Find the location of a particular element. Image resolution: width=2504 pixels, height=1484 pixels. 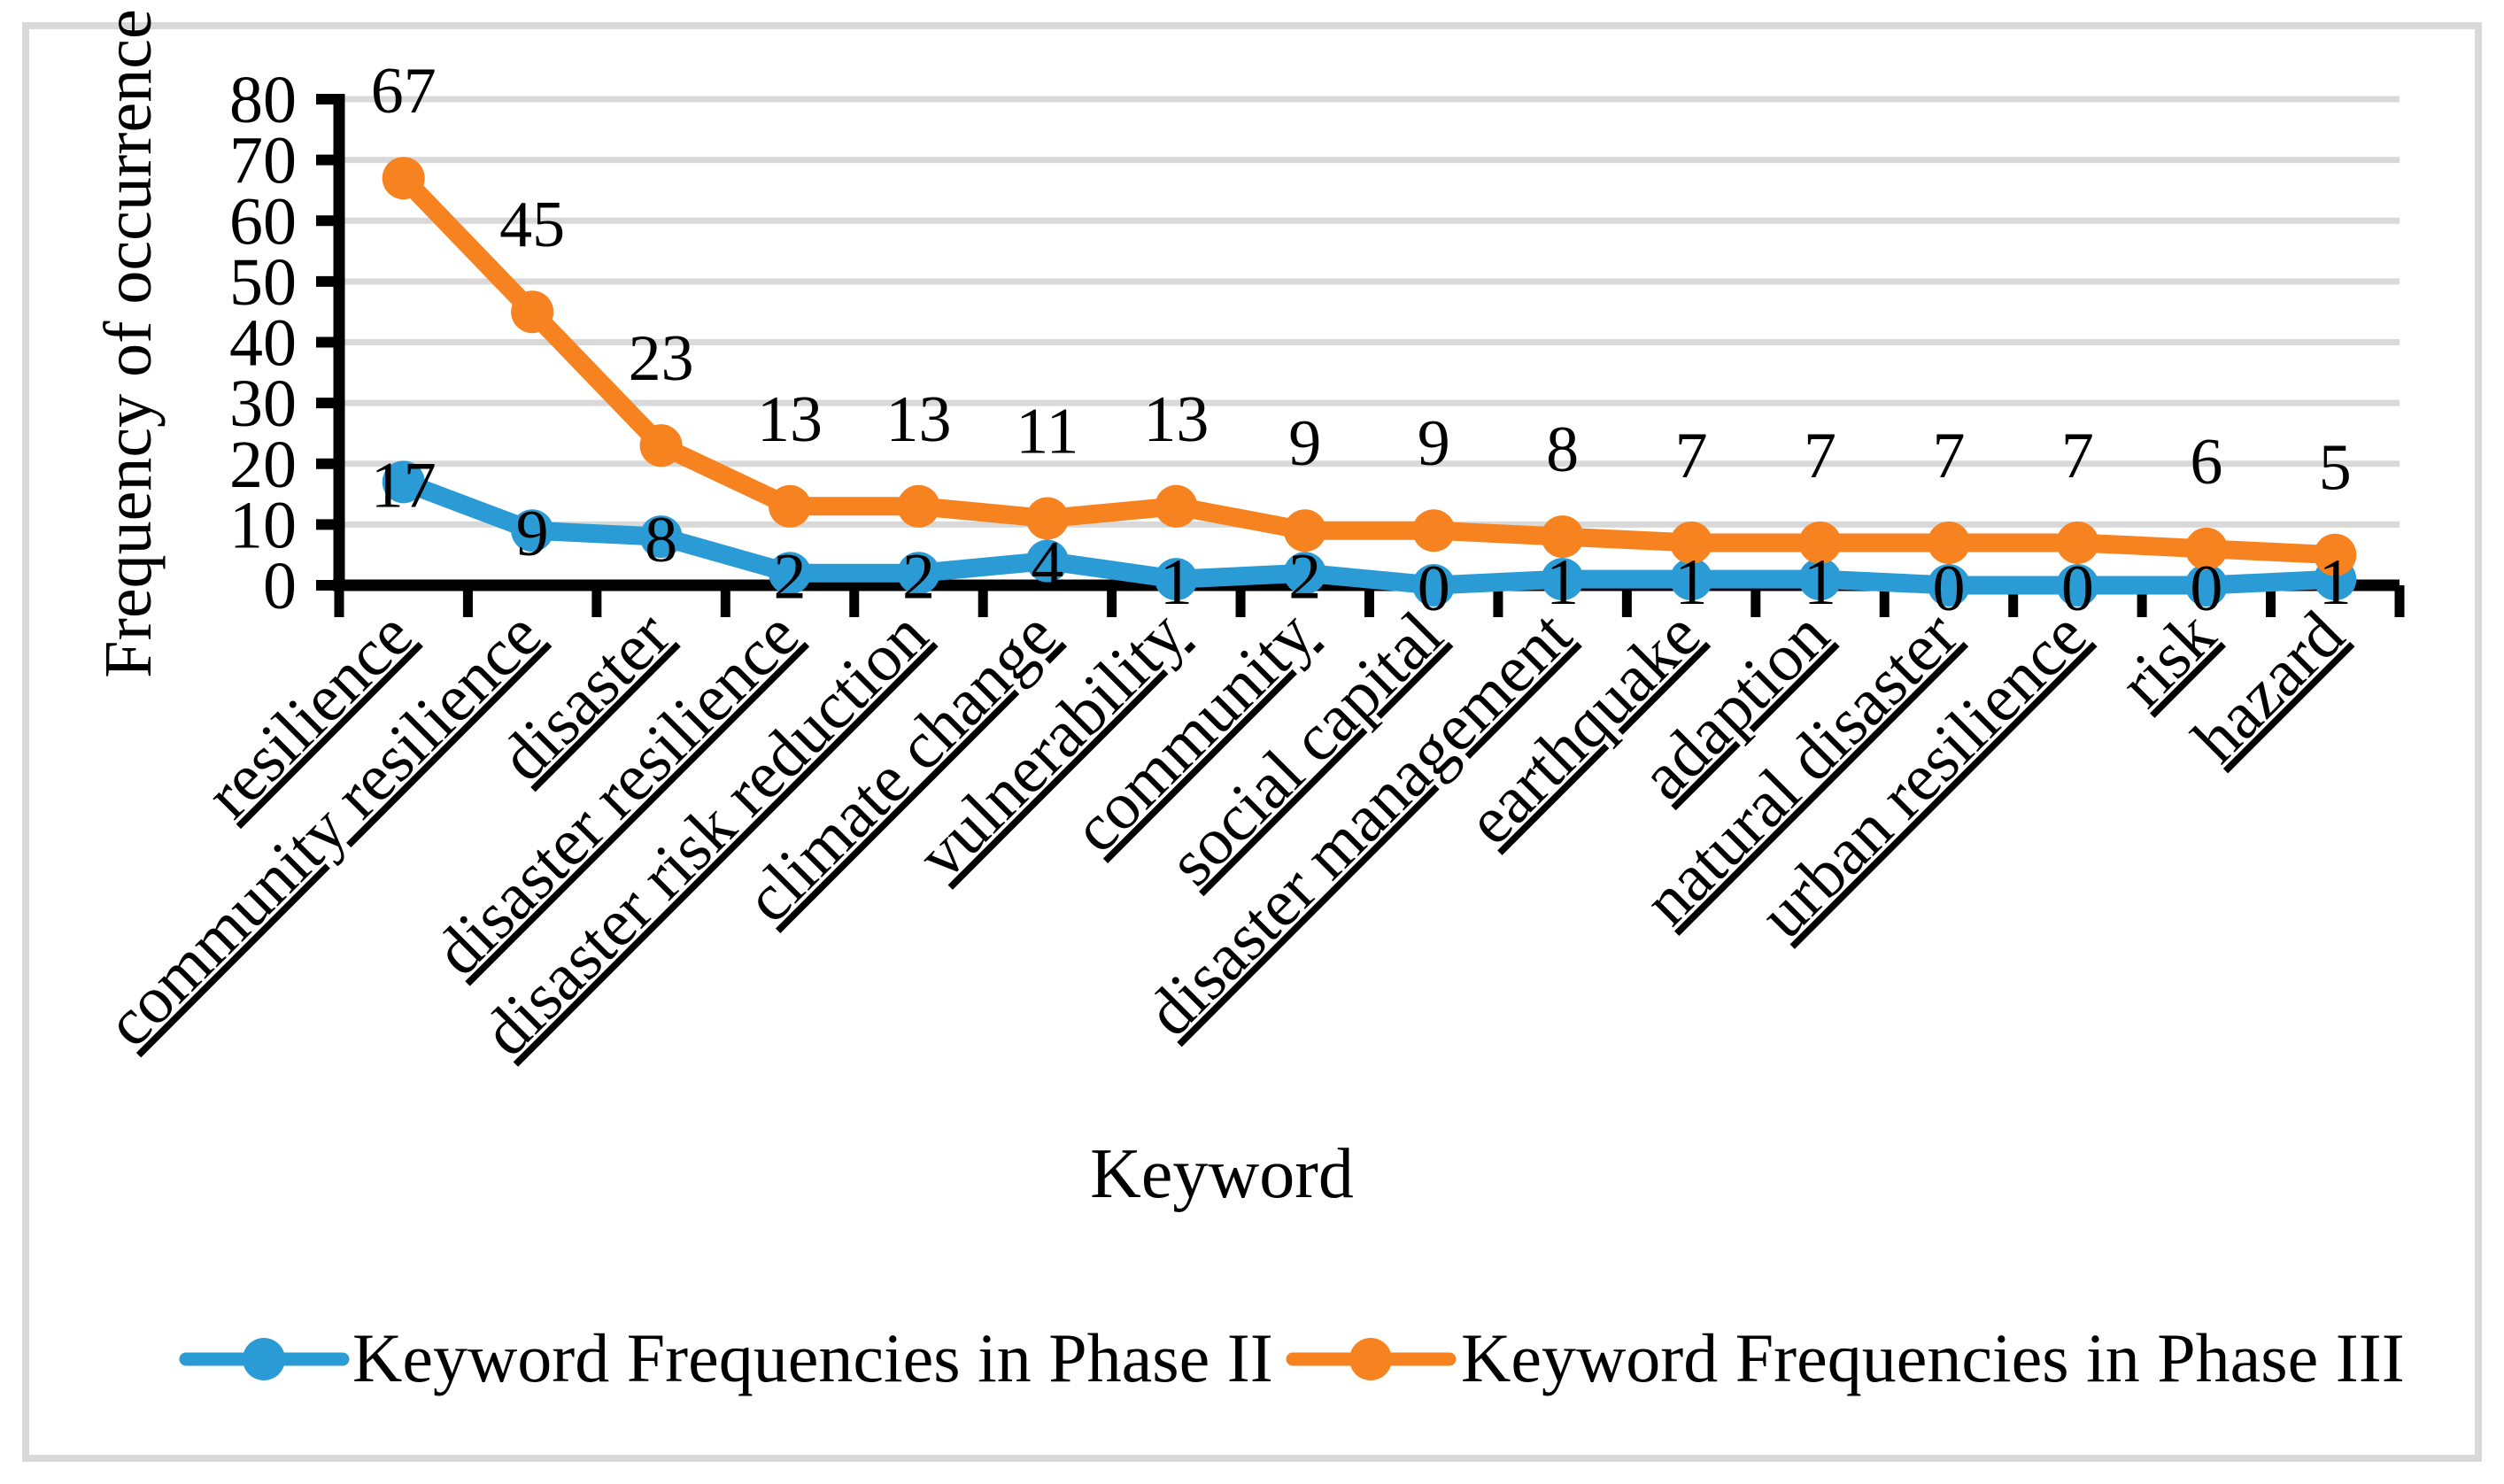

data-label: 11 is located at coordinates (1047, 432).